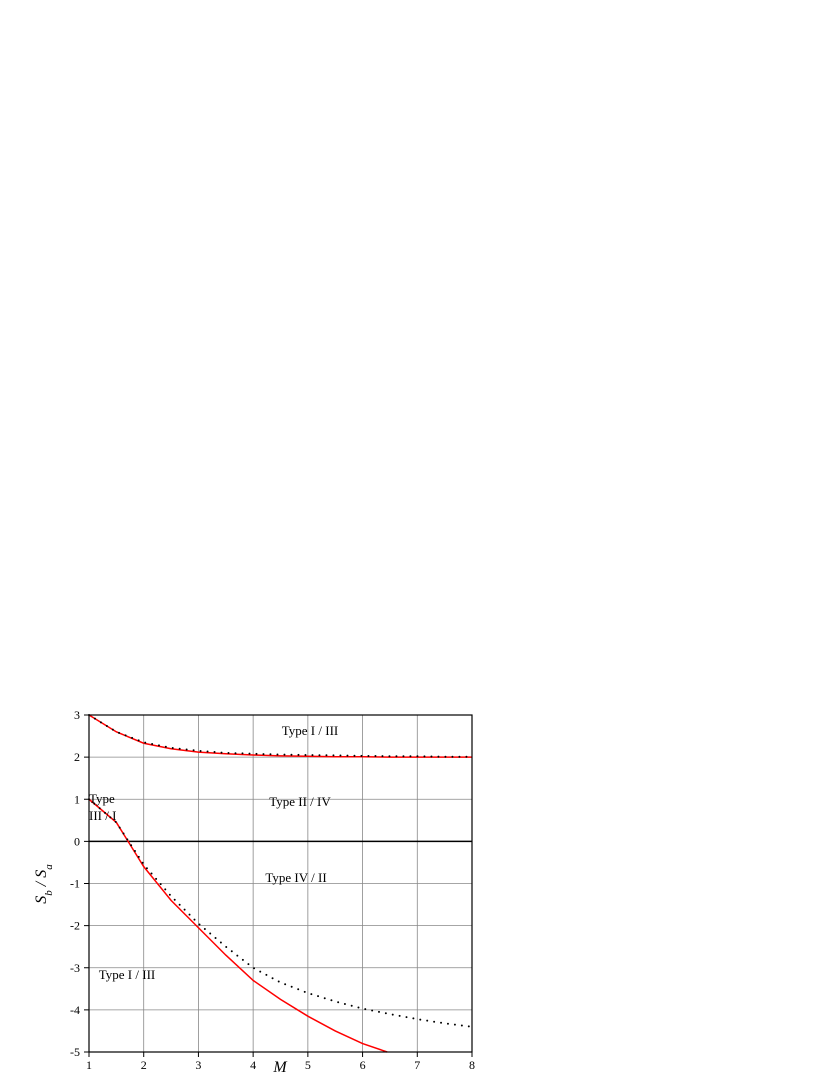 The width and height of the screenshot is (830, 1075). What do you see at coordinates (77, 757) in the screenshot?
I see `y-tick-label: 2` at bounding box center [77, 757].